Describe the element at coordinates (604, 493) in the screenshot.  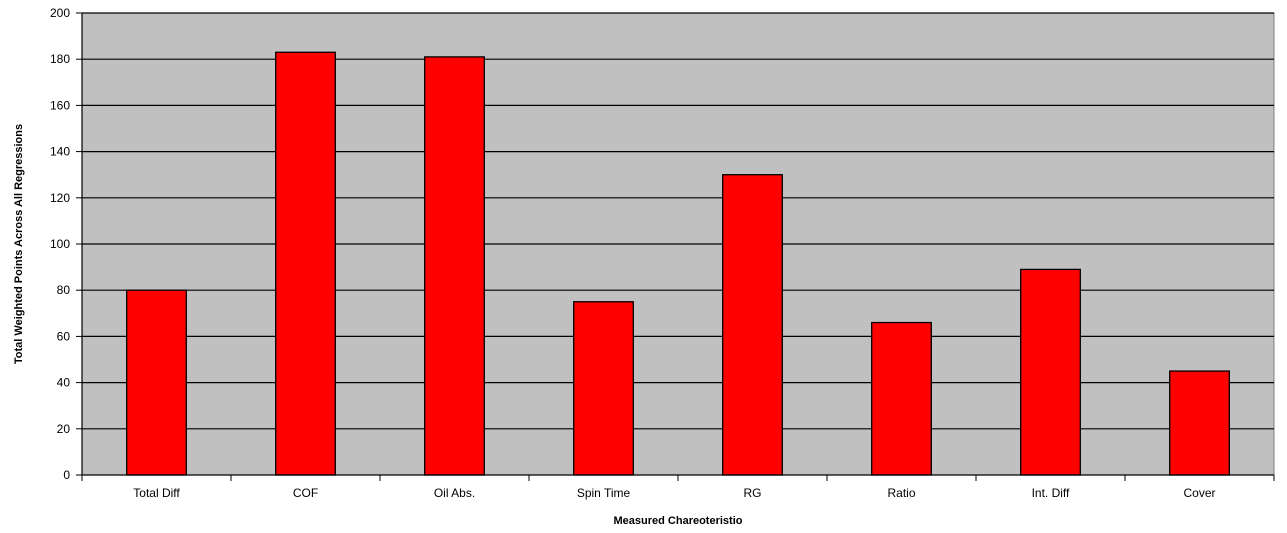
I see `x-tick-label: Spin Time` at that location.